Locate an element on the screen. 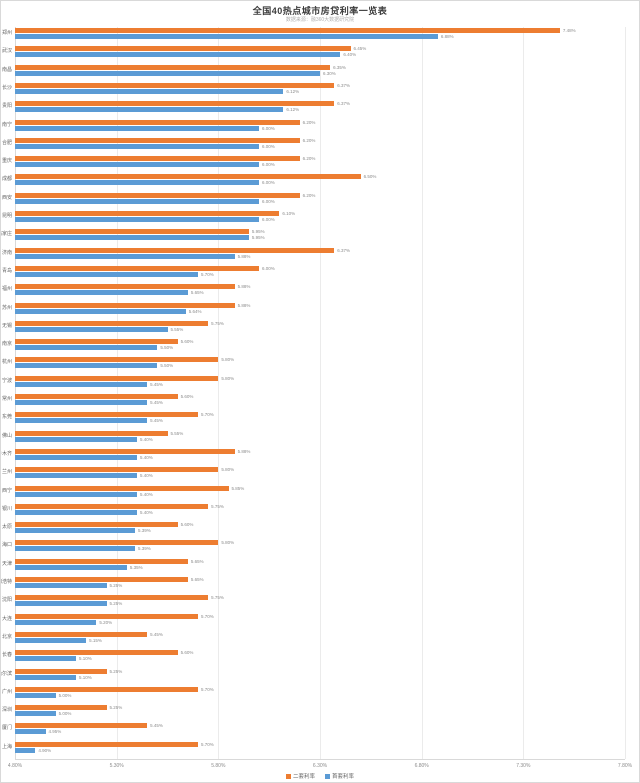  city-label: 青岛 is located at coordinates (6, 270).